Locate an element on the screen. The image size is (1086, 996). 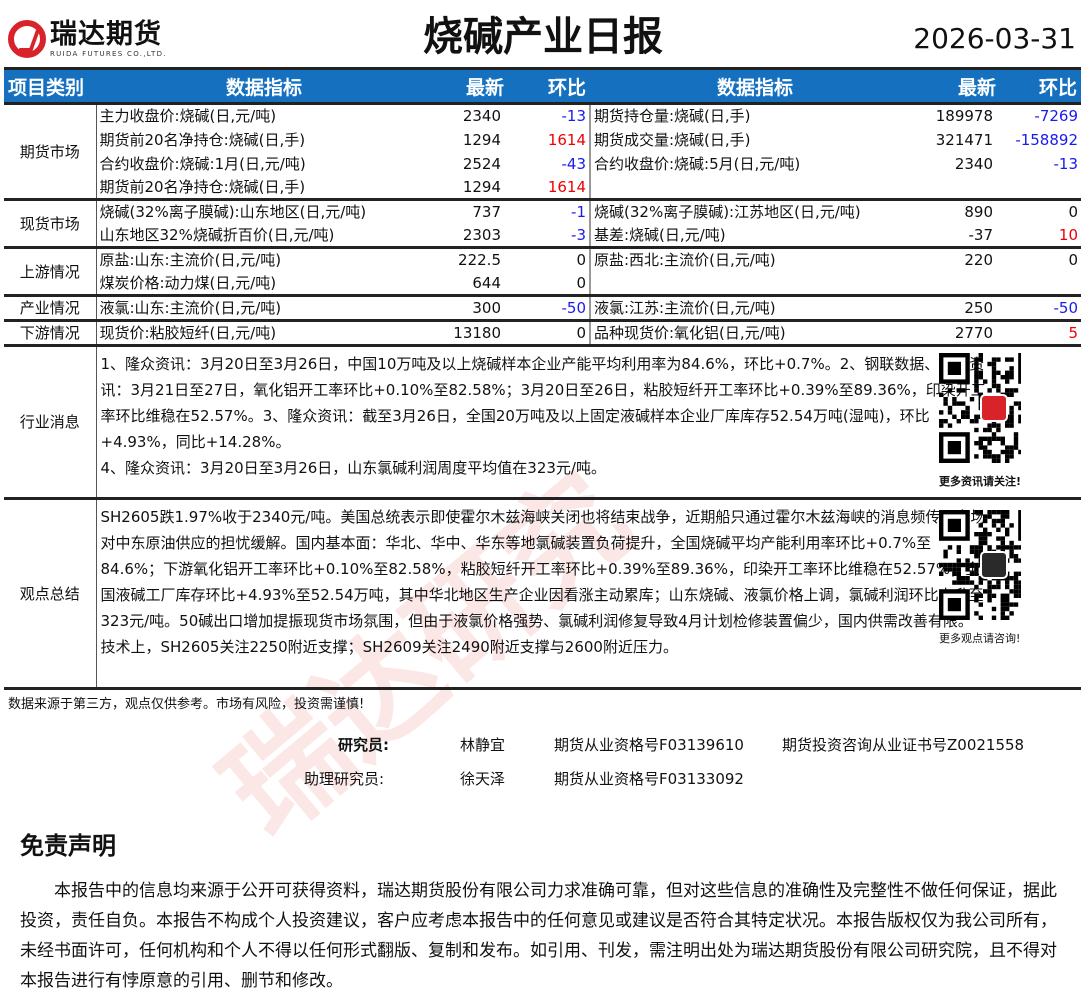
indicator-cell: 原盐:山东:主流价(日,元/吨) is located at coordinates (264, 259).